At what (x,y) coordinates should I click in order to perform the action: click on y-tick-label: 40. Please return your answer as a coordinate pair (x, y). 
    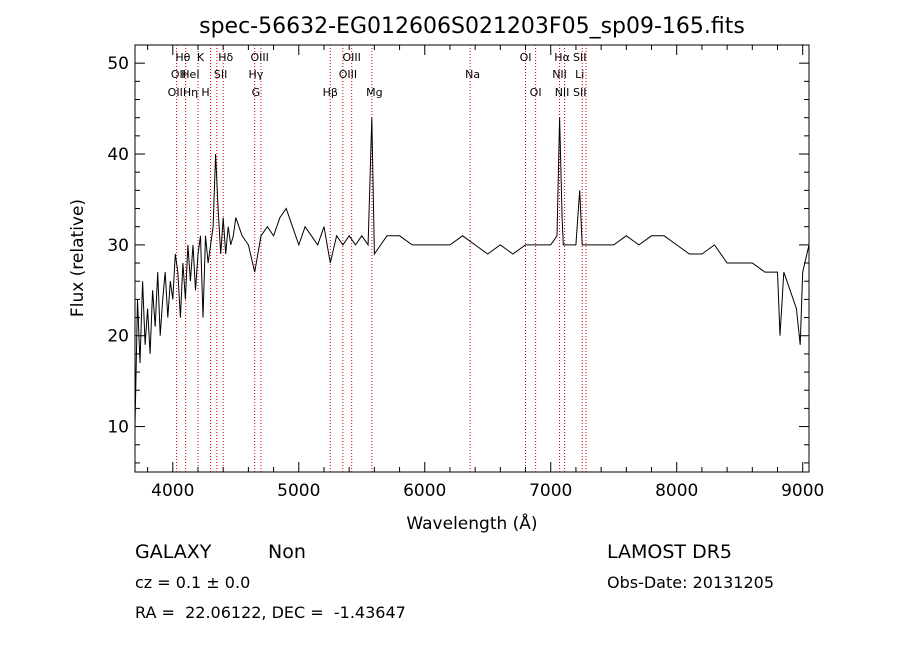
    Looking at the image, I should click on (118, 155).